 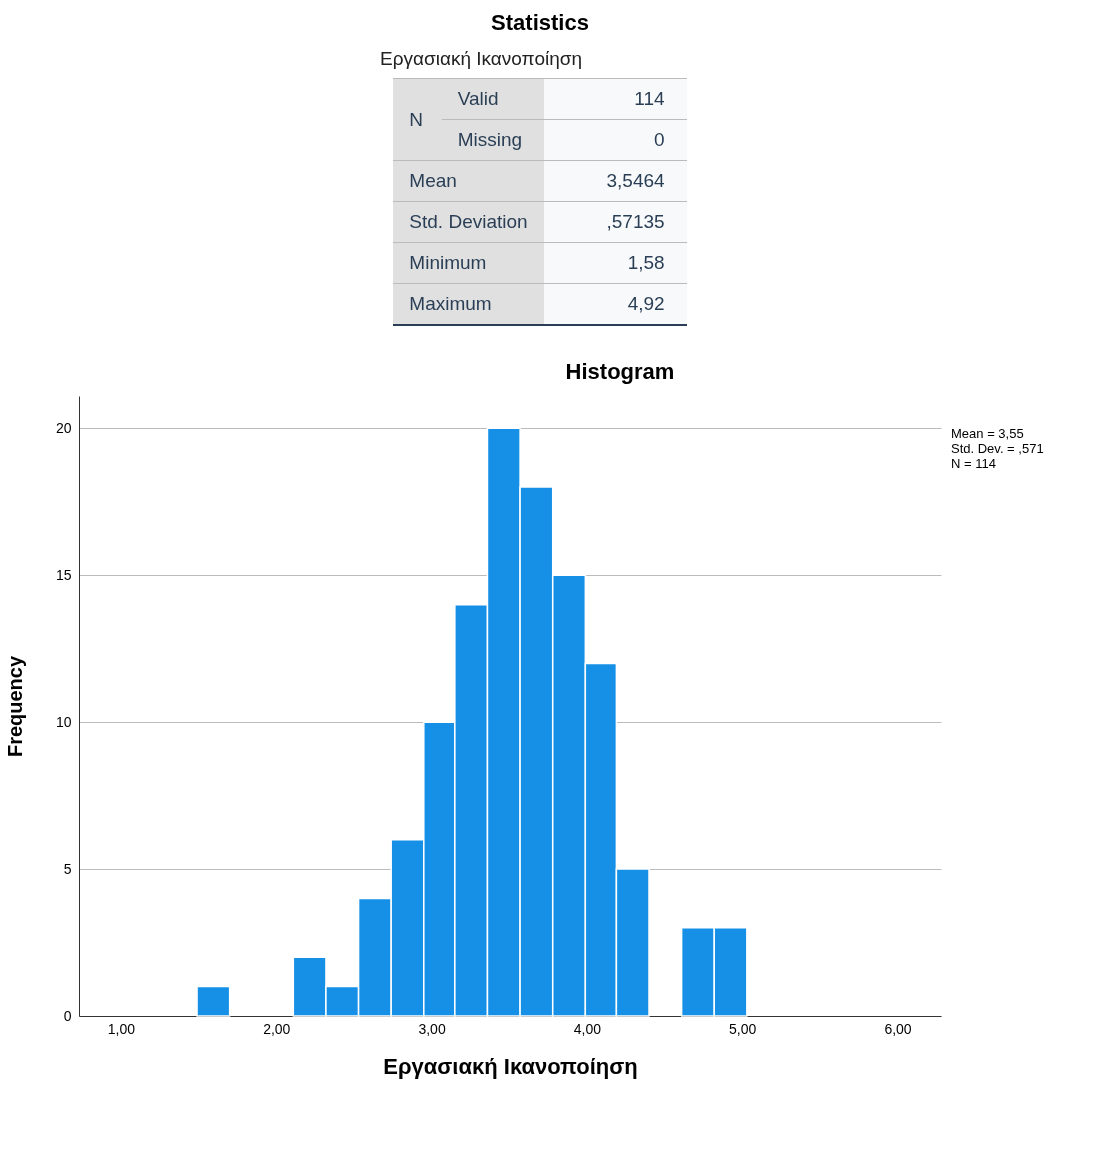 What do you see at coordinates (481, 59) in the screenshot?
I see `text: Εργασιακή Ικανοποίηση` at bounding box center [481, 59].